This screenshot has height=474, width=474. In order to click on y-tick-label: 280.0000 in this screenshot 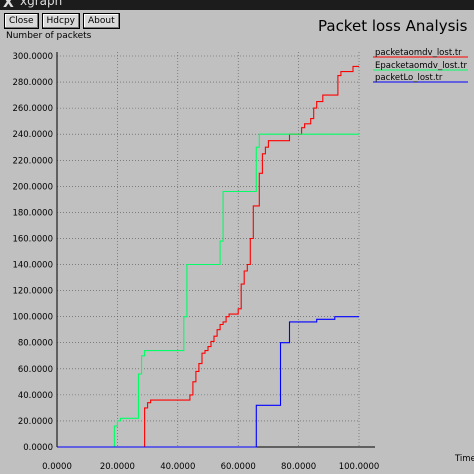, I will do `click(32, 83)`.